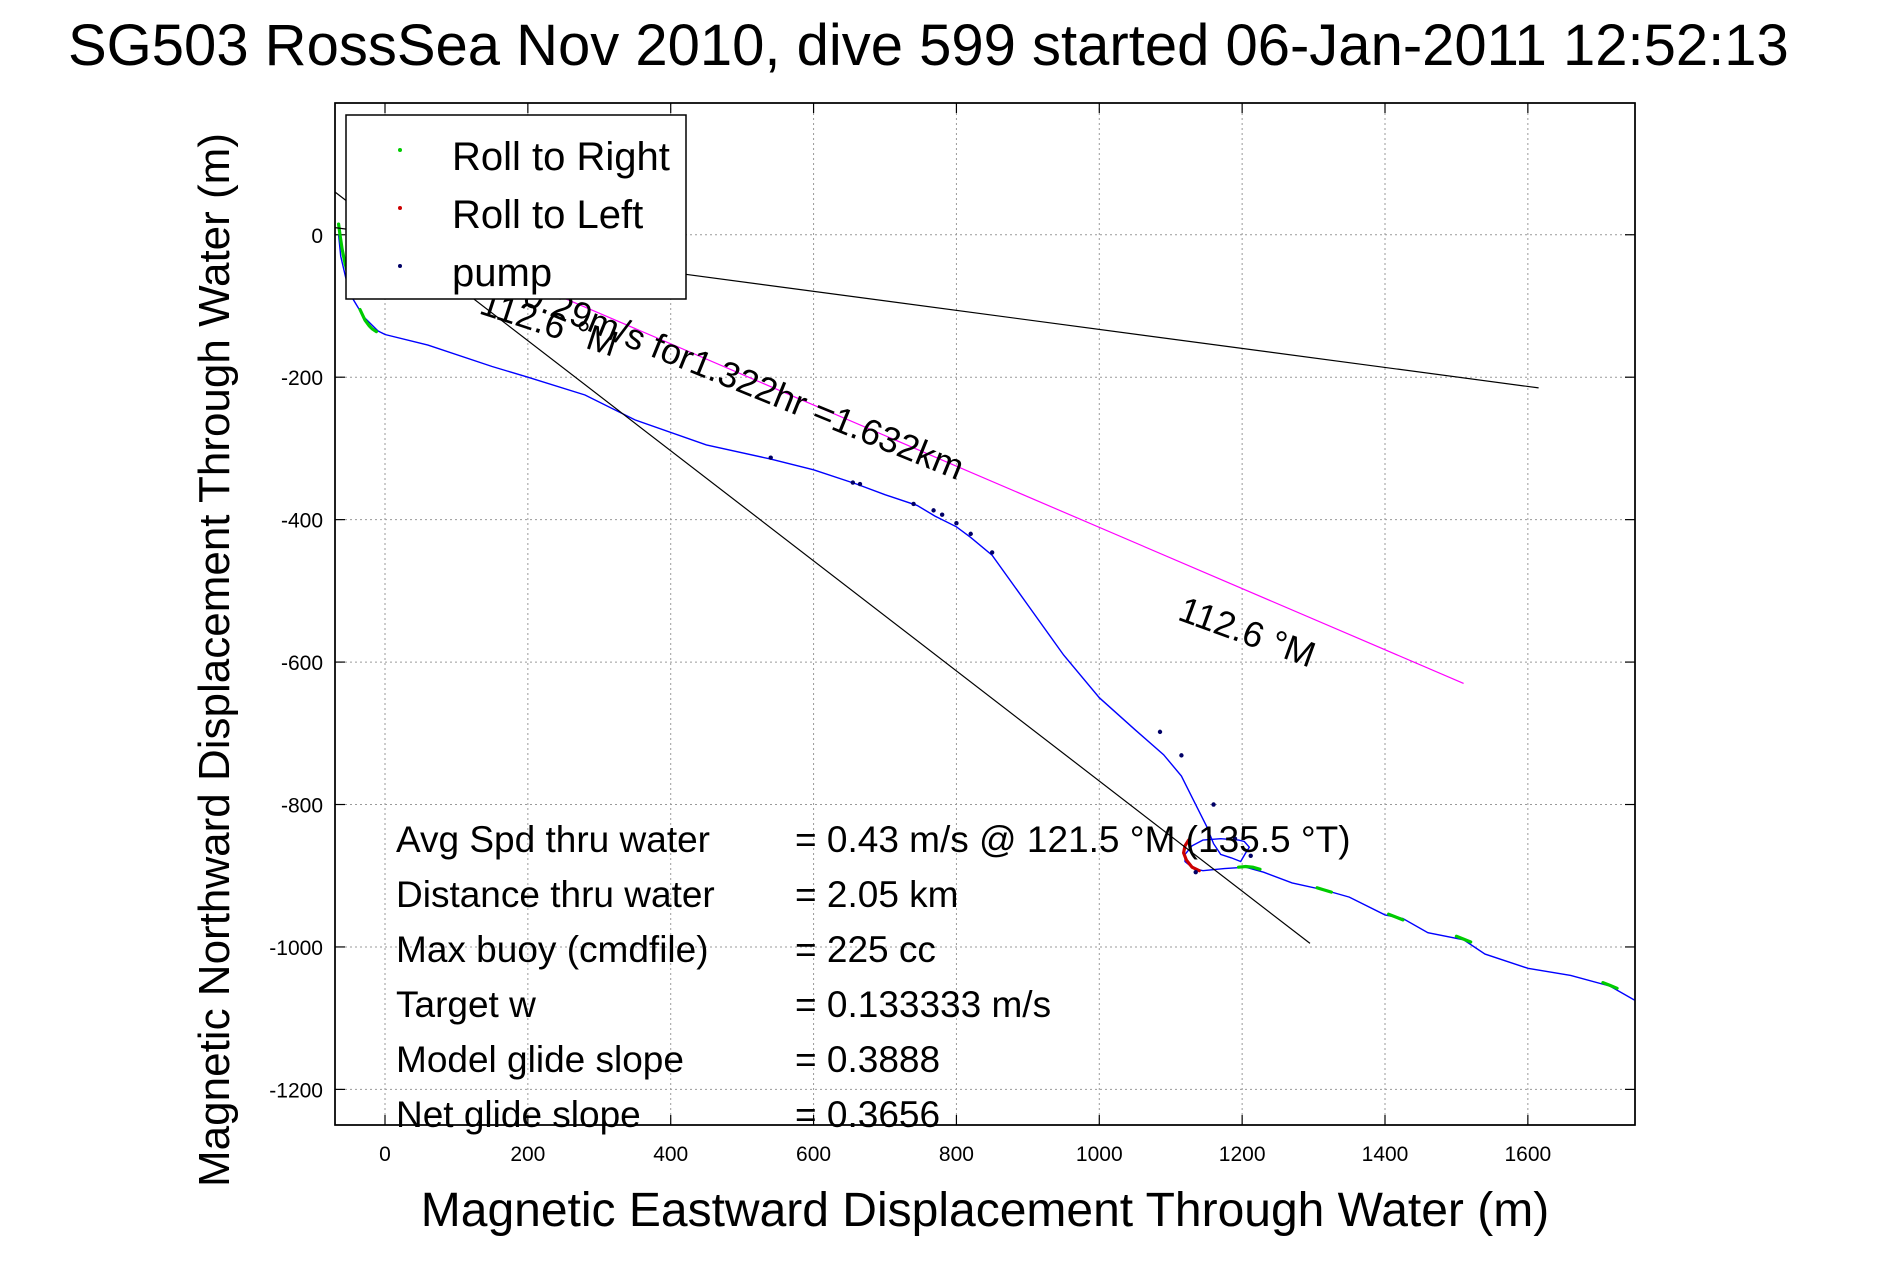  Describe the element at coordinates (302, 378) in the screenshot. I see `y-tick-label: -200` at that location.